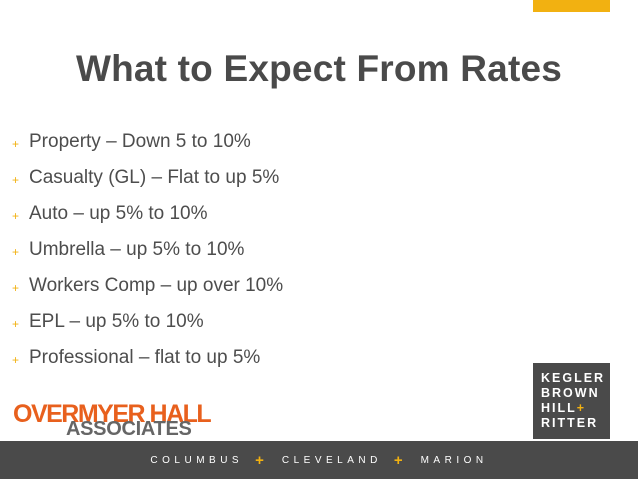 This screenshot has height=479, width=638. I want to click on kbhr-line-hill: HILL+, so click(575, 408).